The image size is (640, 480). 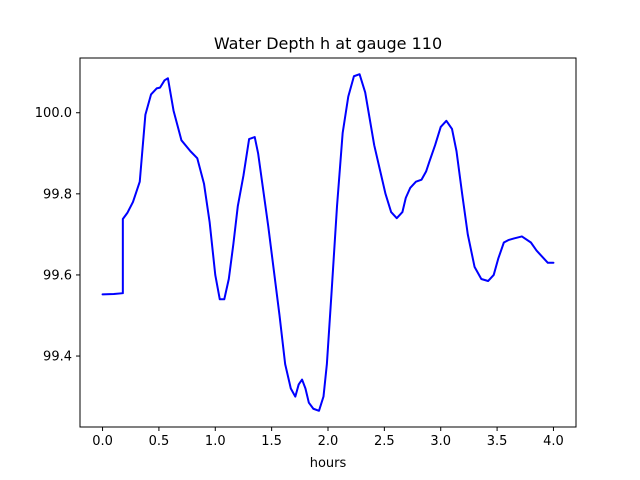 What do you see at coordinates (497, 441) in the screenshot?
I see `x-tick-label: 3.5` at bounding box center [497, 441].